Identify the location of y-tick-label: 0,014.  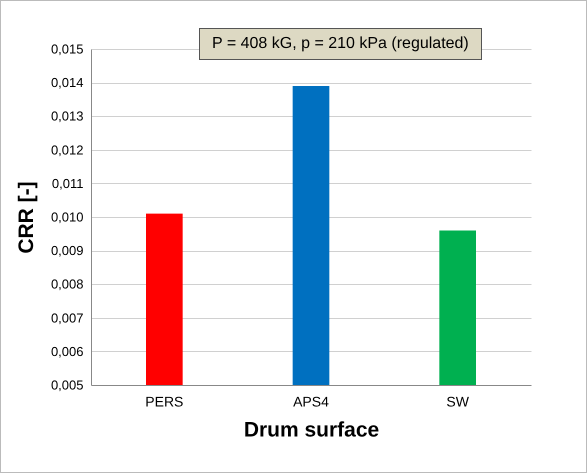
(67, 82).